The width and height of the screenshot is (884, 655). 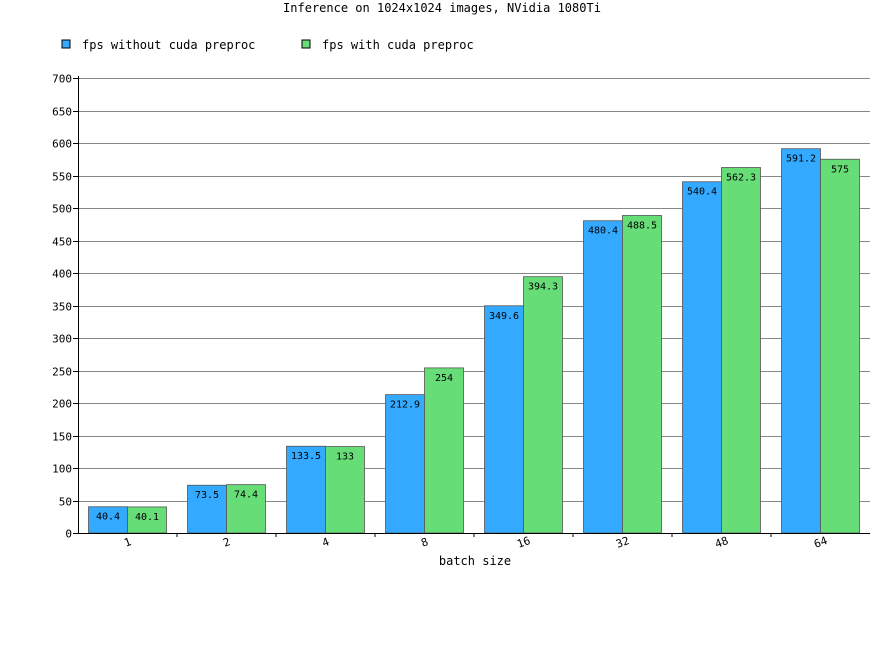 What do you see at coordinates (226, 542) in the screenshot?
I see `x-tick-label: 2` at bounding box center [226, 542].